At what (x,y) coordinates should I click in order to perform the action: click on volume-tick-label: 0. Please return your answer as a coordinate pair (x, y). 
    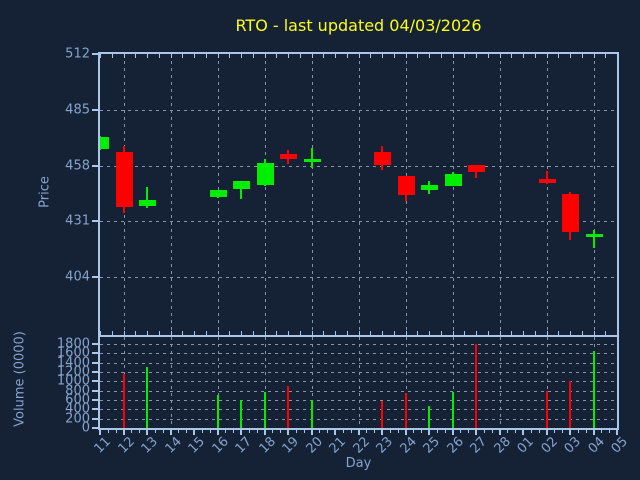
    Looking at the image, I should click on (85, 428).